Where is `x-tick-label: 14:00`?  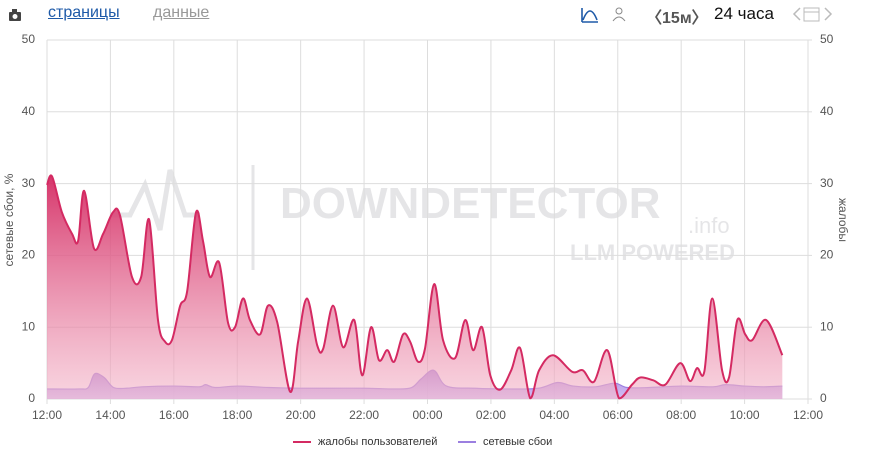 x-tick-label: 14:00 is located at coordinates (110, 415).